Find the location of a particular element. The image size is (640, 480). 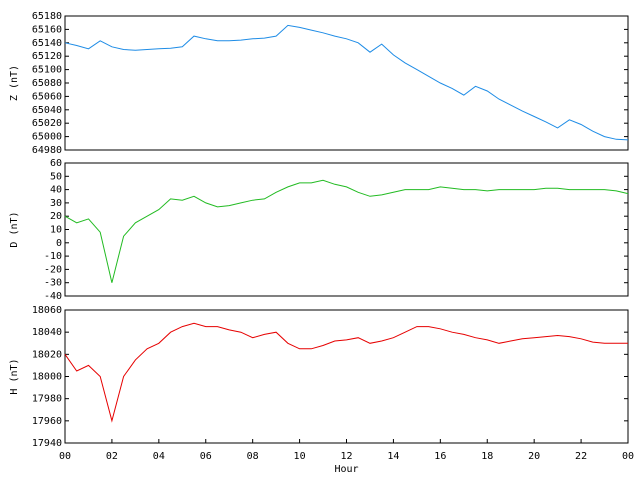

y-tick-label: 65140 is located at coordinates (47, 43).